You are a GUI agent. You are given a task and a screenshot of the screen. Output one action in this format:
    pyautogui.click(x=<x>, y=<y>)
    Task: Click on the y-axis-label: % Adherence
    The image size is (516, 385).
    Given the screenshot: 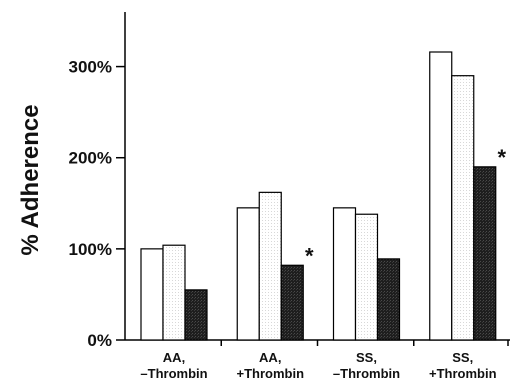 What is the action you would take?
    pyautogui.click(x=30, y=179)
    